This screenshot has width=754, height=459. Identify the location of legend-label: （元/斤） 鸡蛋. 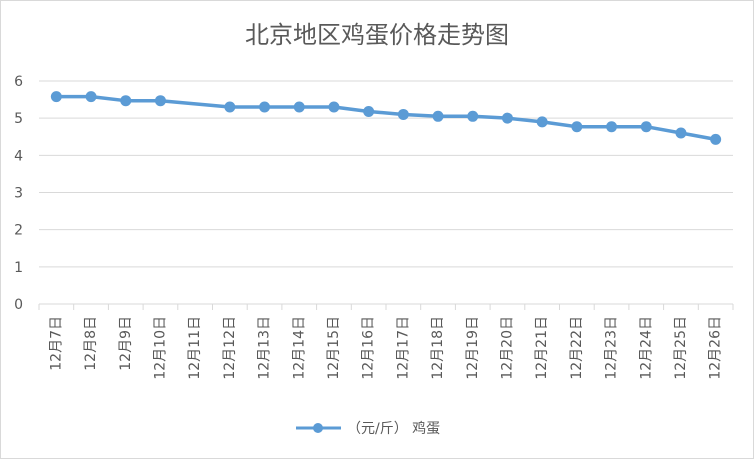
(393, 428).